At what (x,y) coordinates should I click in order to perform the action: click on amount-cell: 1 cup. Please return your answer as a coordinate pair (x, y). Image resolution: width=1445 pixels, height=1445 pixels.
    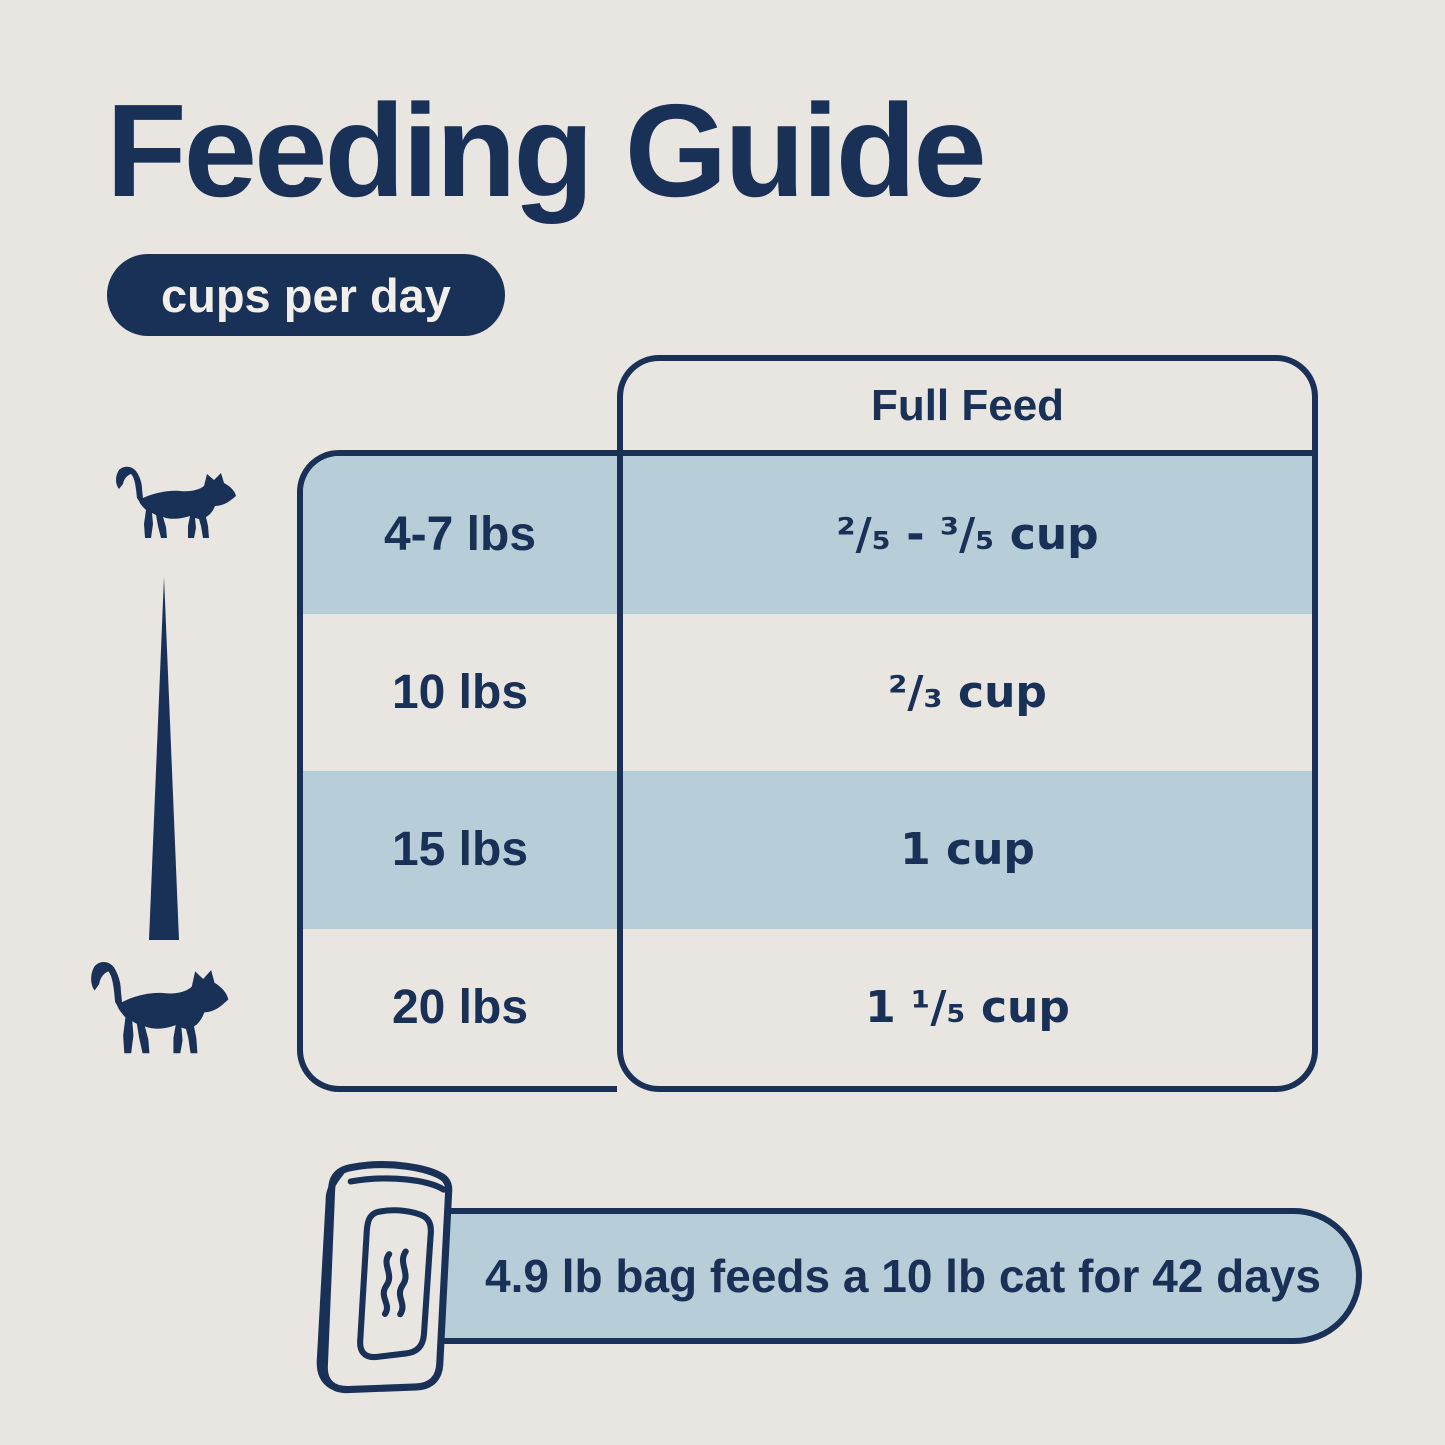
    Looking at the image, I should click on (967, 850).